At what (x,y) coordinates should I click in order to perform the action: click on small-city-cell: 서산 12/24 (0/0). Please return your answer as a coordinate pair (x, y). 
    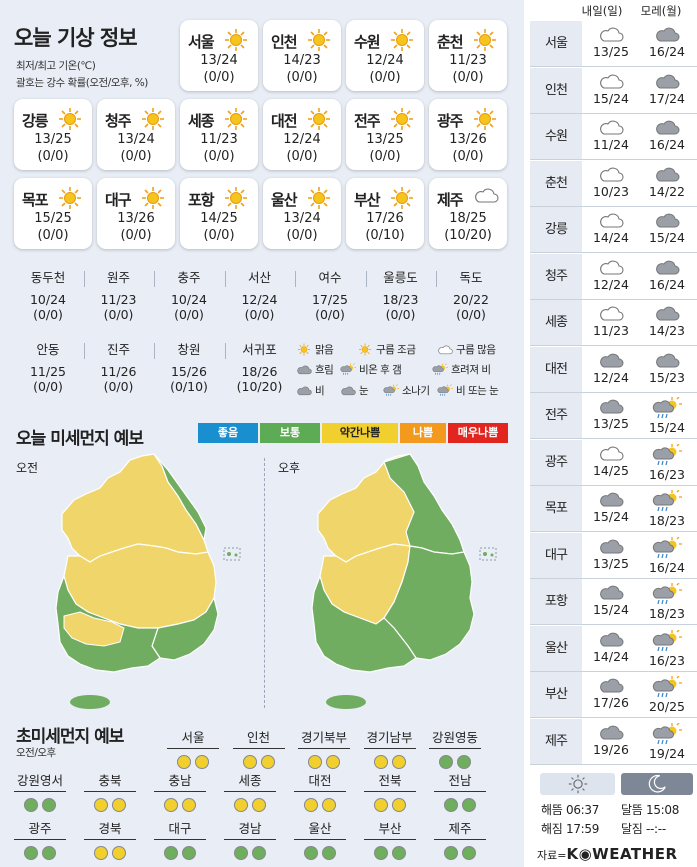
    Looking at the image, I should click on (260, 295).